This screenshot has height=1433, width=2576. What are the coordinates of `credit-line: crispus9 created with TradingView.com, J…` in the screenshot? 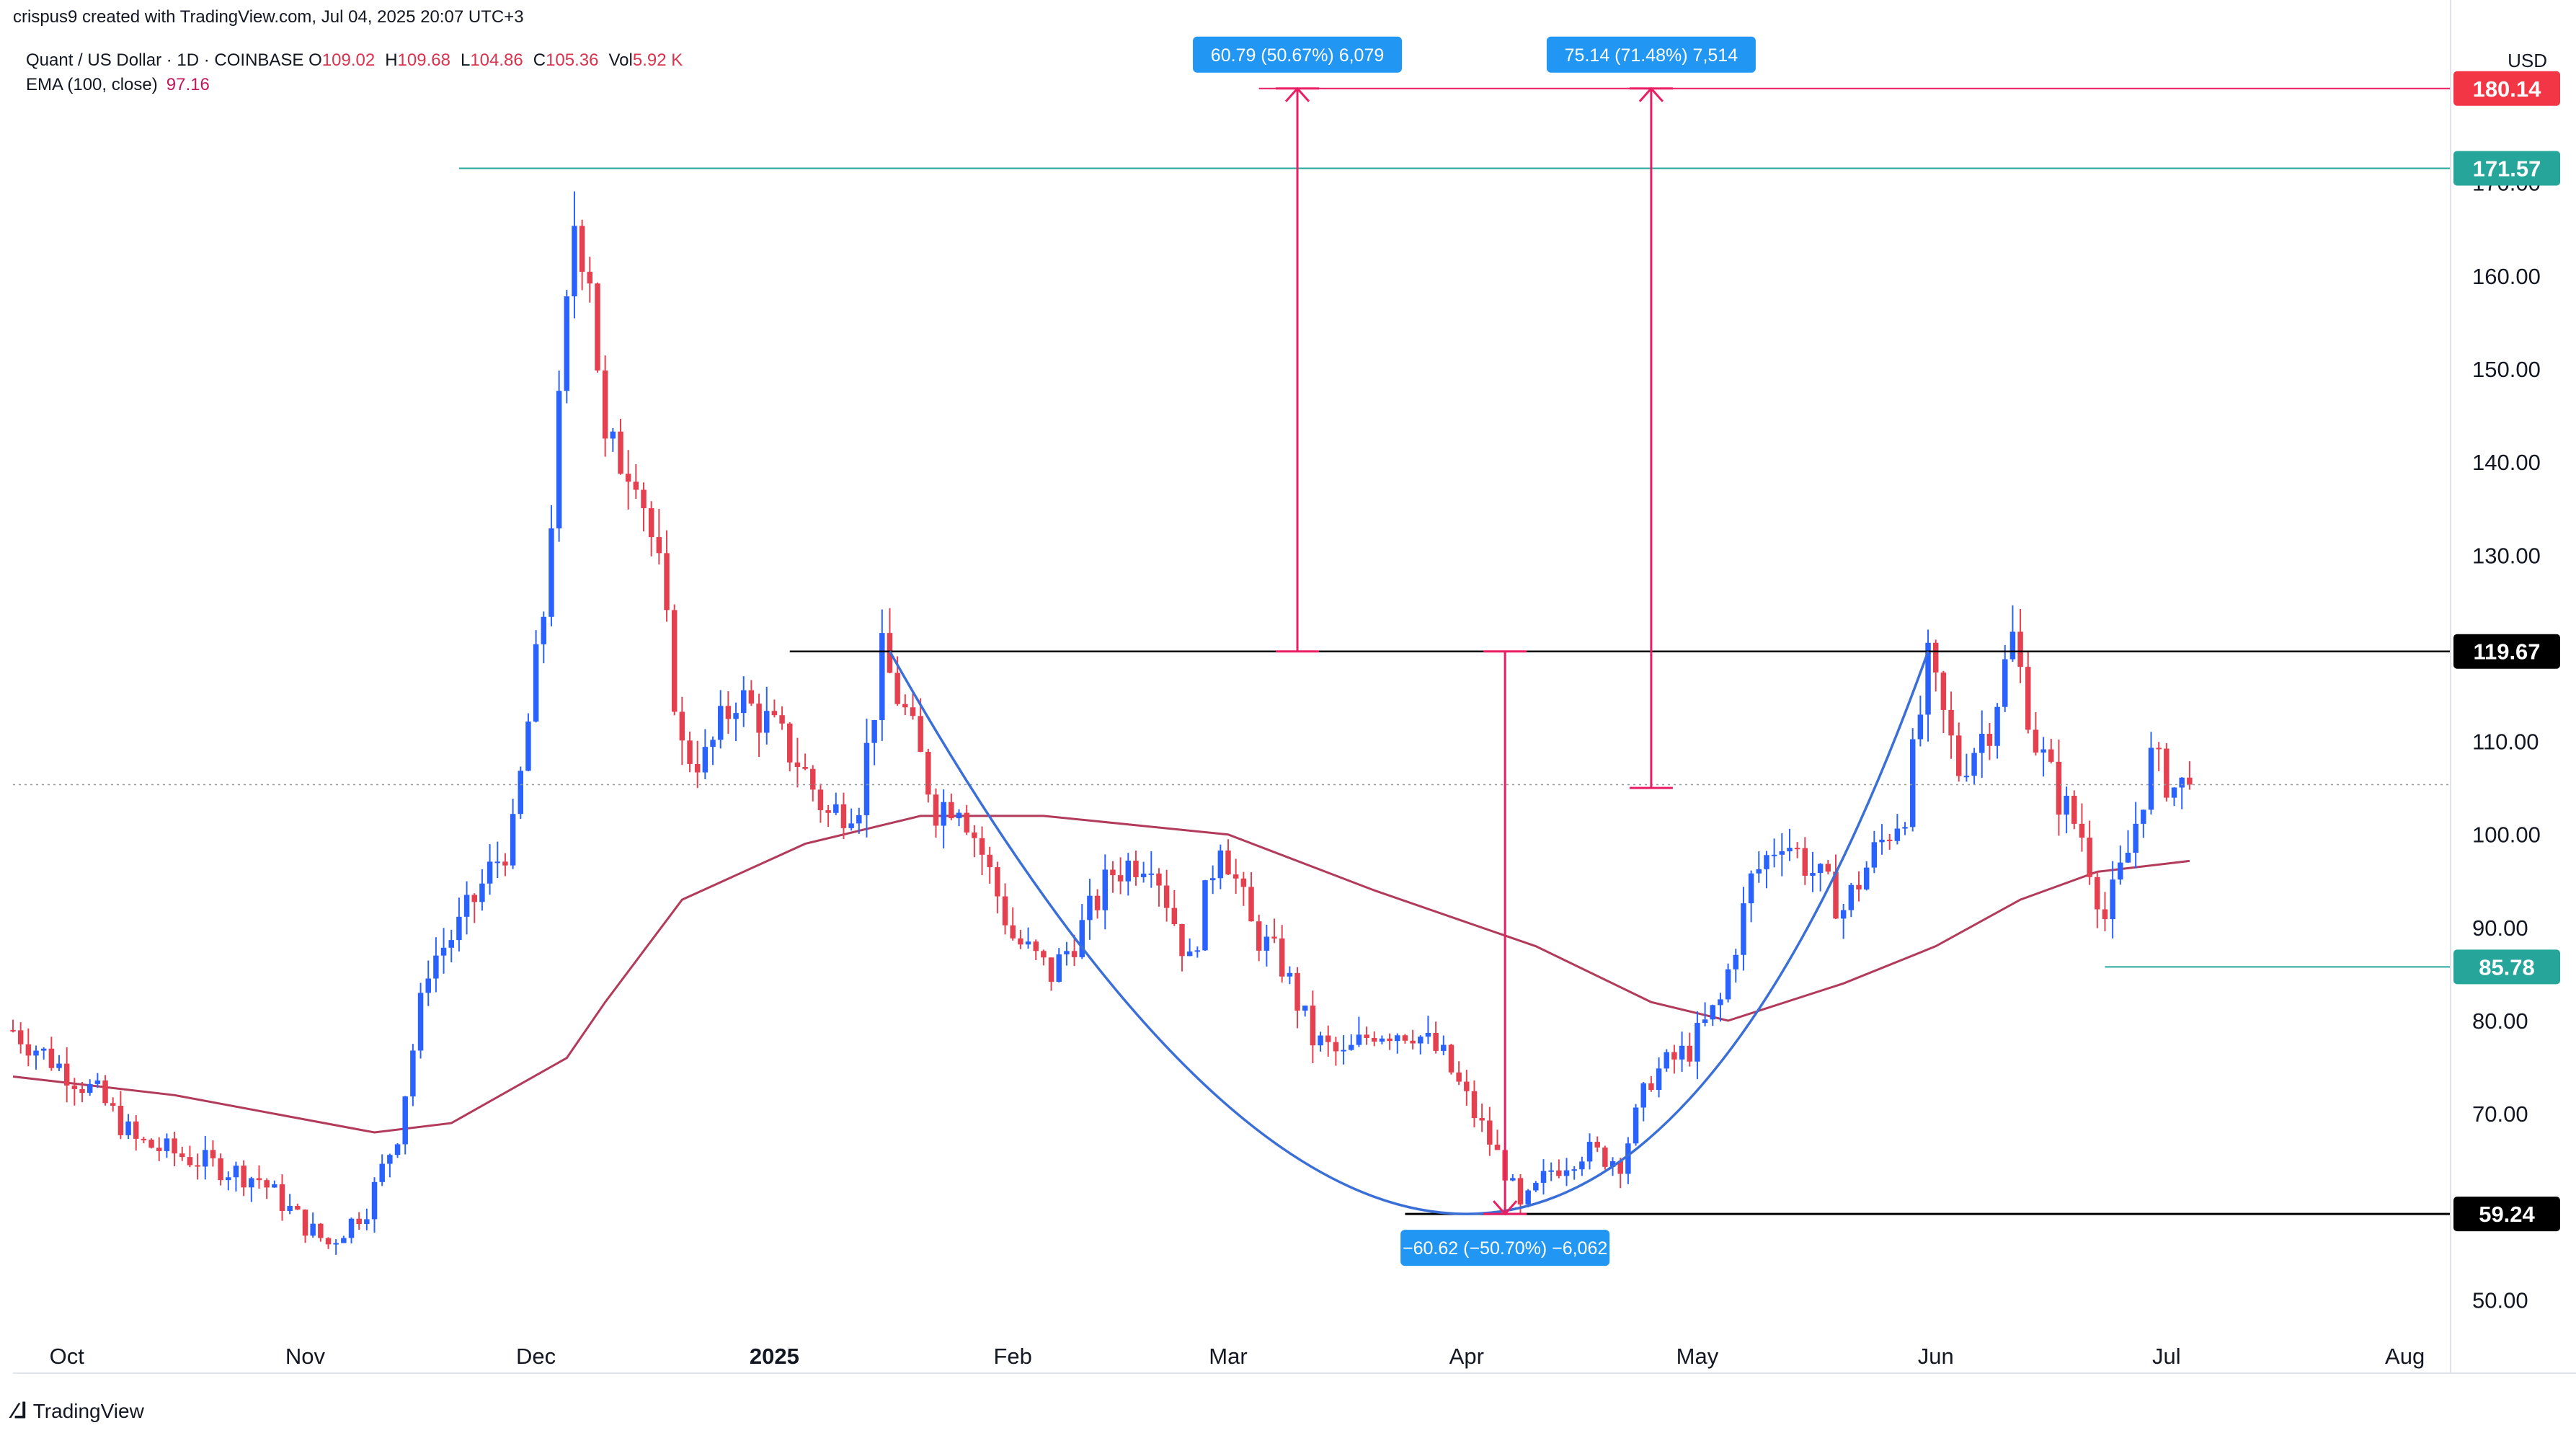 It's located at (268, 17).